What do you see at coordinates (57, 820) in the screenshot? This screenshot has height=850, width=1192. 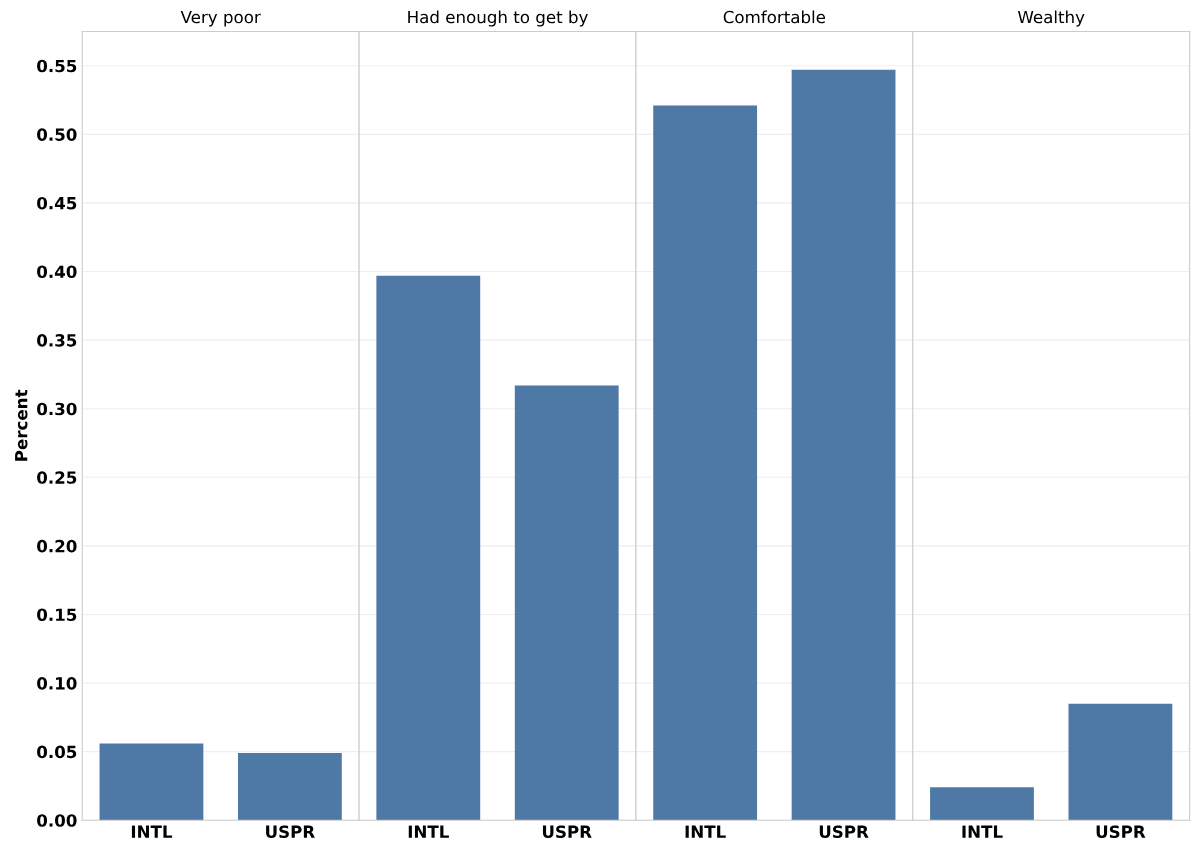 I see `y-tick-label: 0.00` at bounding box center [57, 820].